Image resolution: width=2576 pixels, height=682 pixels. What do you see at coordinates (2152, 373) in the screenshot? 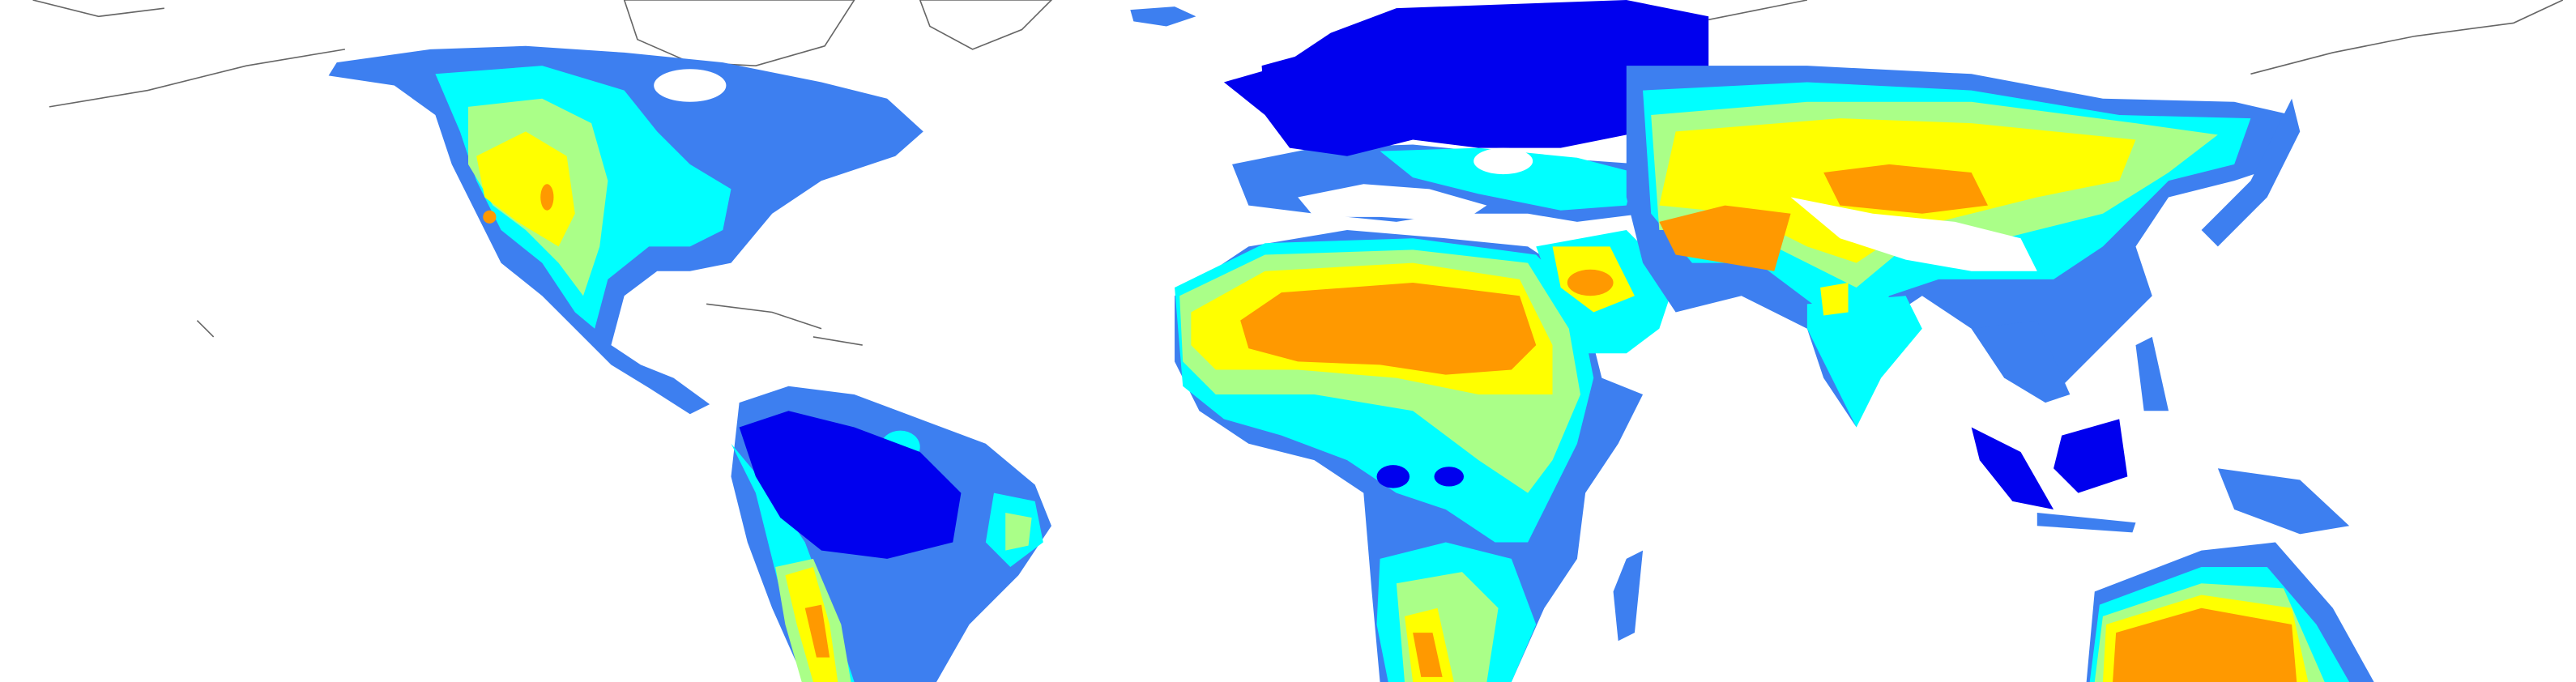
I see `philippines` at bounding box center [2152, 373].